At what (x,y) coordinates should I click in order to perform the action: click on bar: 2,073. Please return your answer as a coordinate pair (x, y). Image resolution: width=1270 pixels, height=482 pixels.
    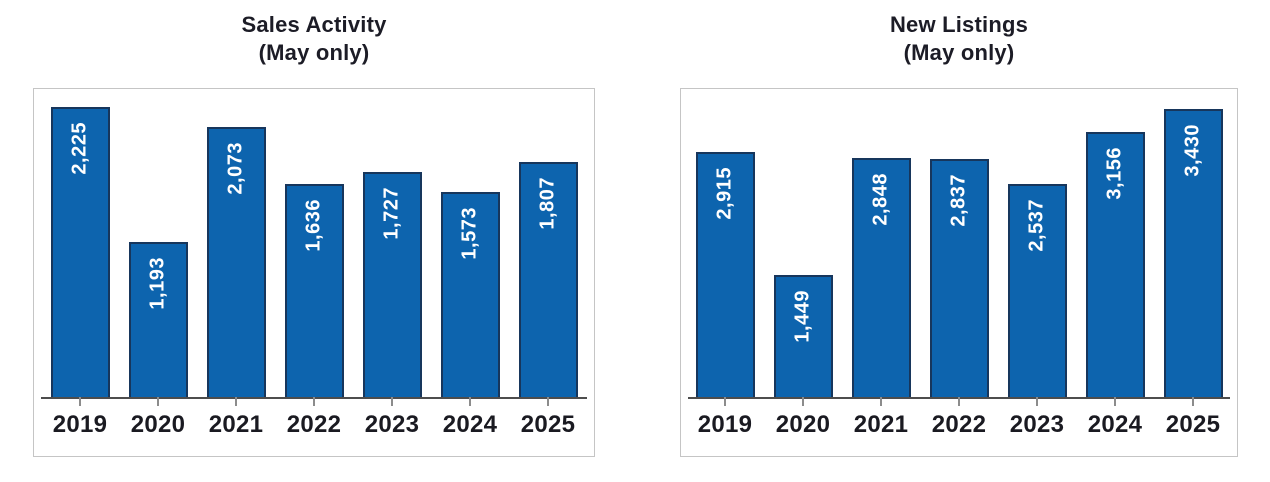
    Looking at the image, I should click on (236, 262).